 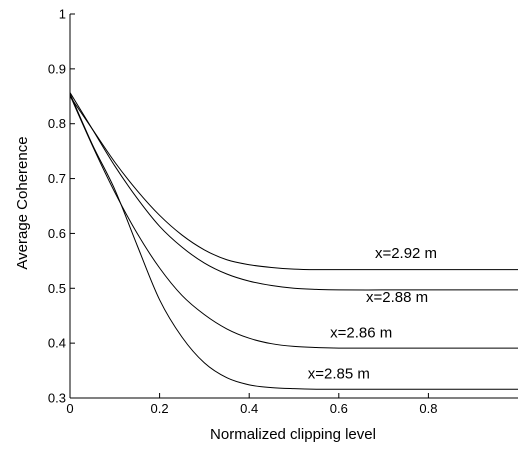 I want to click on series-label-4: x=2.85 m, so click(x=339, y=373).